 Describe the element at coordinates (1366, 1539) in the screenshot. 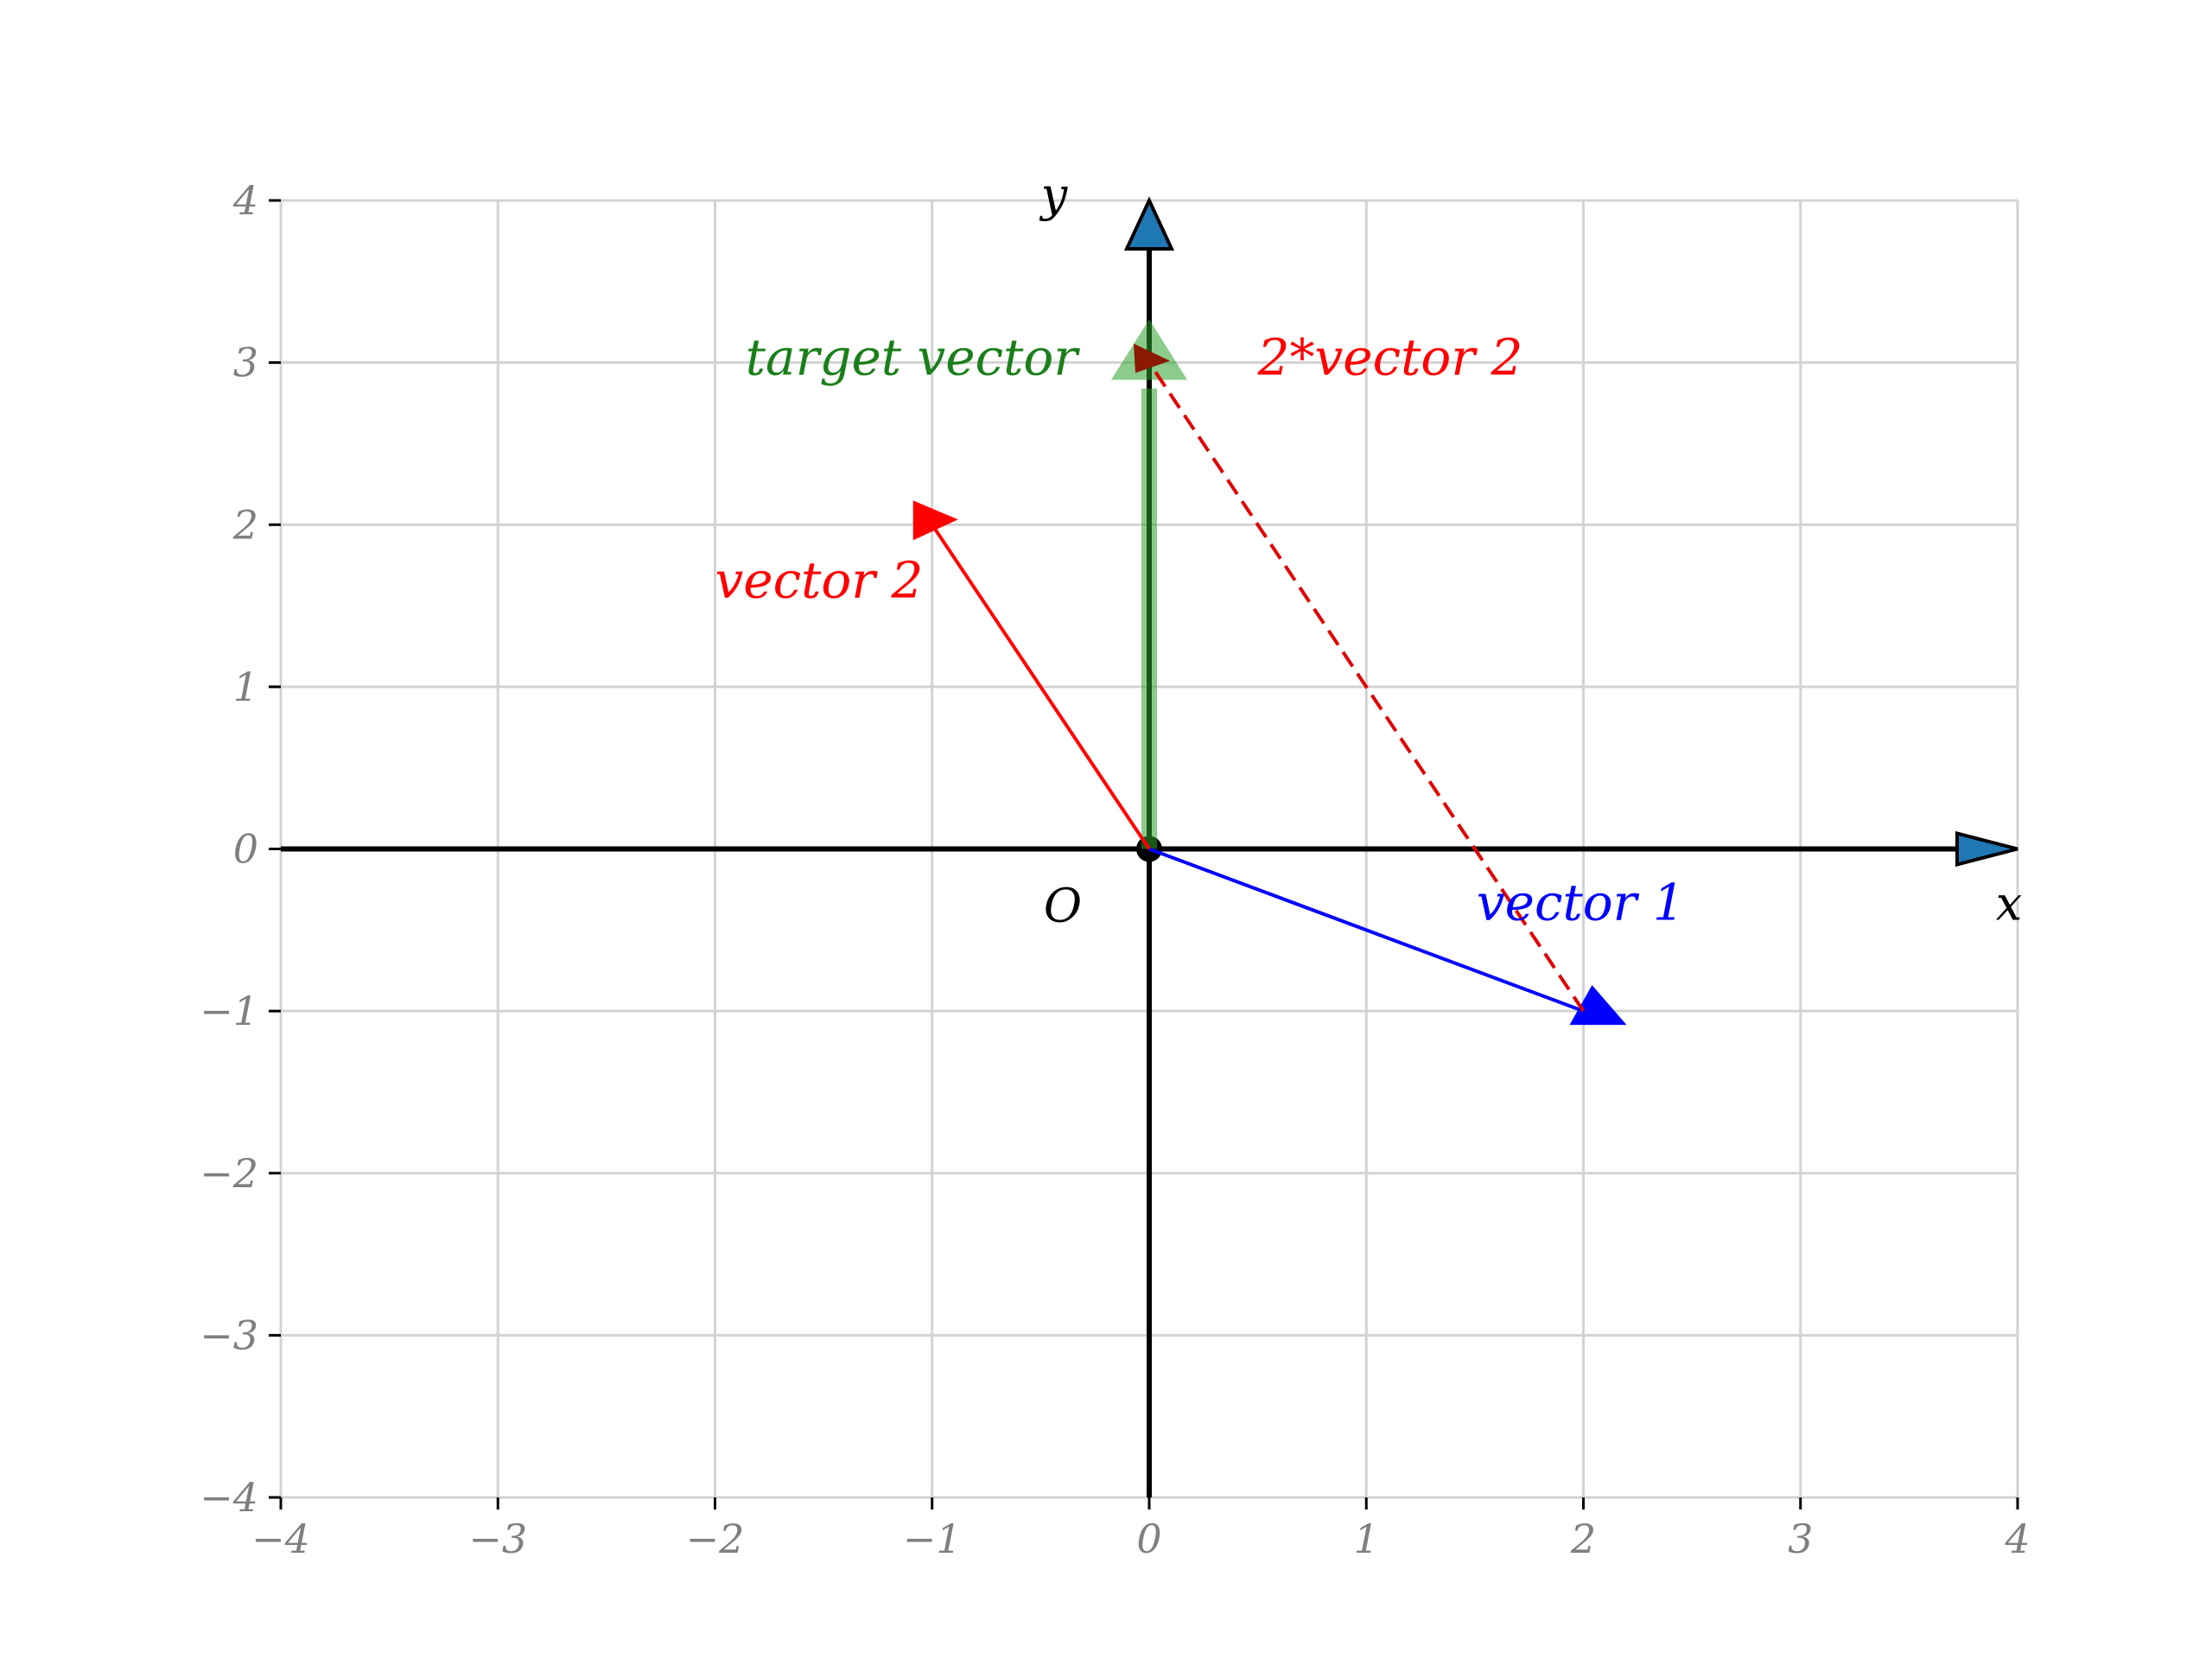

I see `x-tick-label: 1` at that location.